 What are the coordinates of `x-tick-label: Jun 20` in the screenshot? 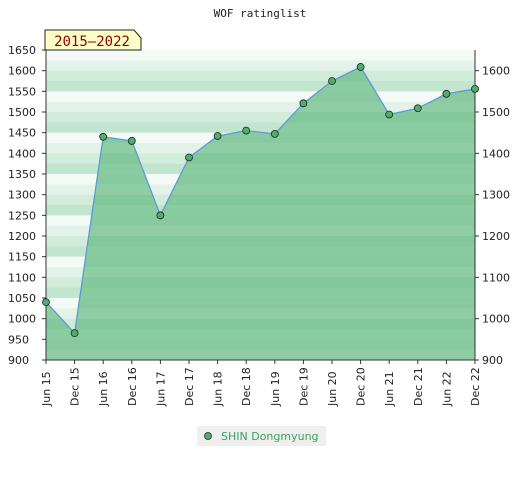 It's located at (332, 389).